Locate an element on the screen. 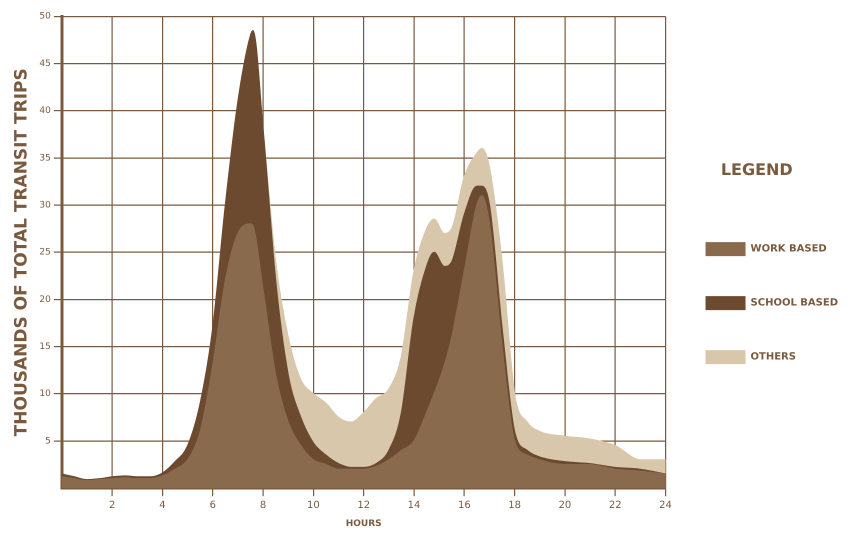 Image resolution: width=868 pixels, height=545 pixels. x-tick-label: 14 is located at coordinates (414, 505).